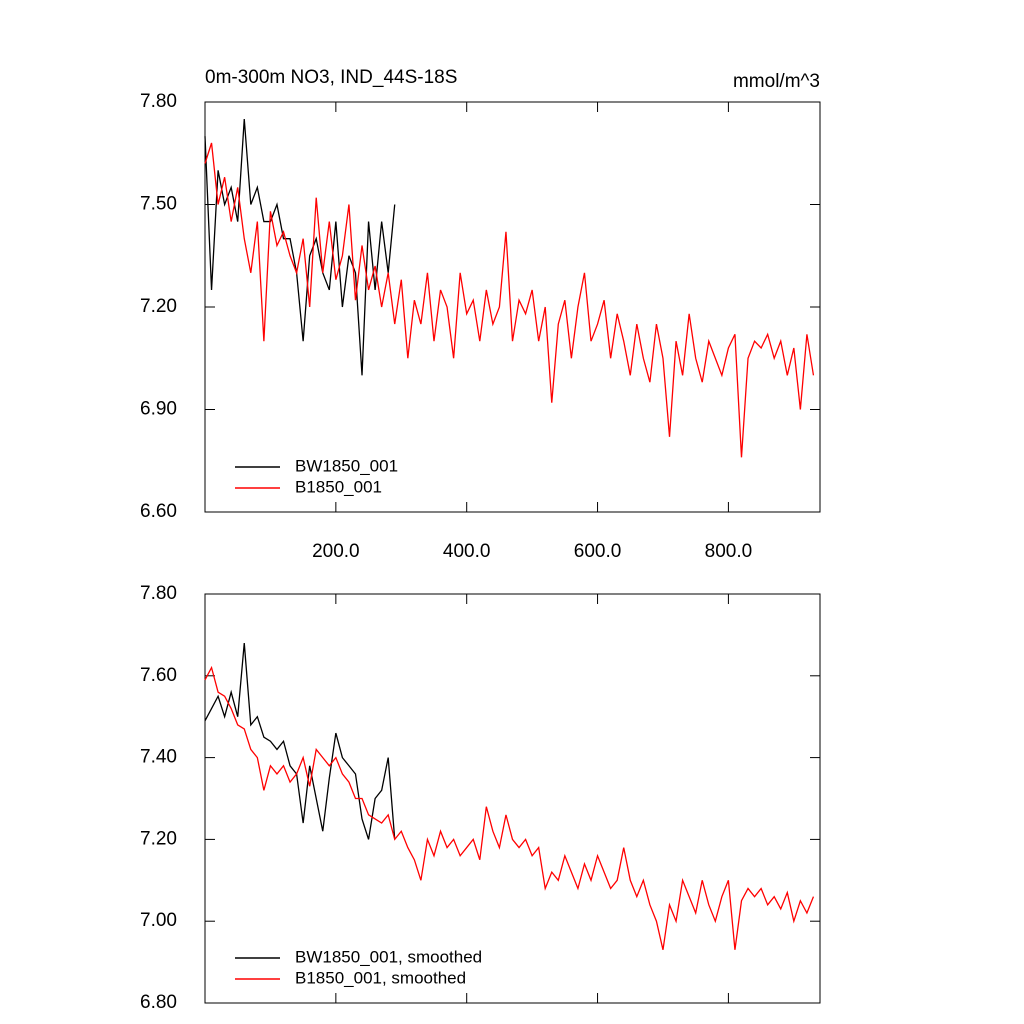 This screenshot has width=1024, height=1024. I want to click on y-tick-label: 7.60, so click(158, 675).